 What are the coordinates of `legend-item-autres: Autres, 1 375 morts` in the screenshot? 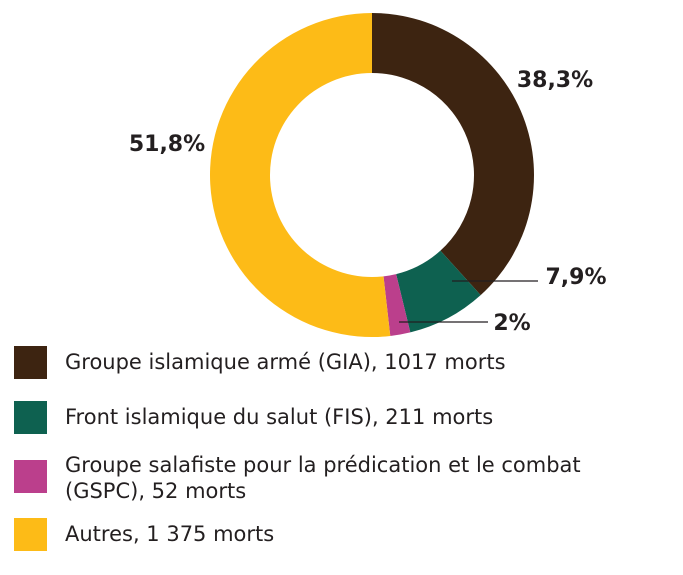 It's located at (144, 534).